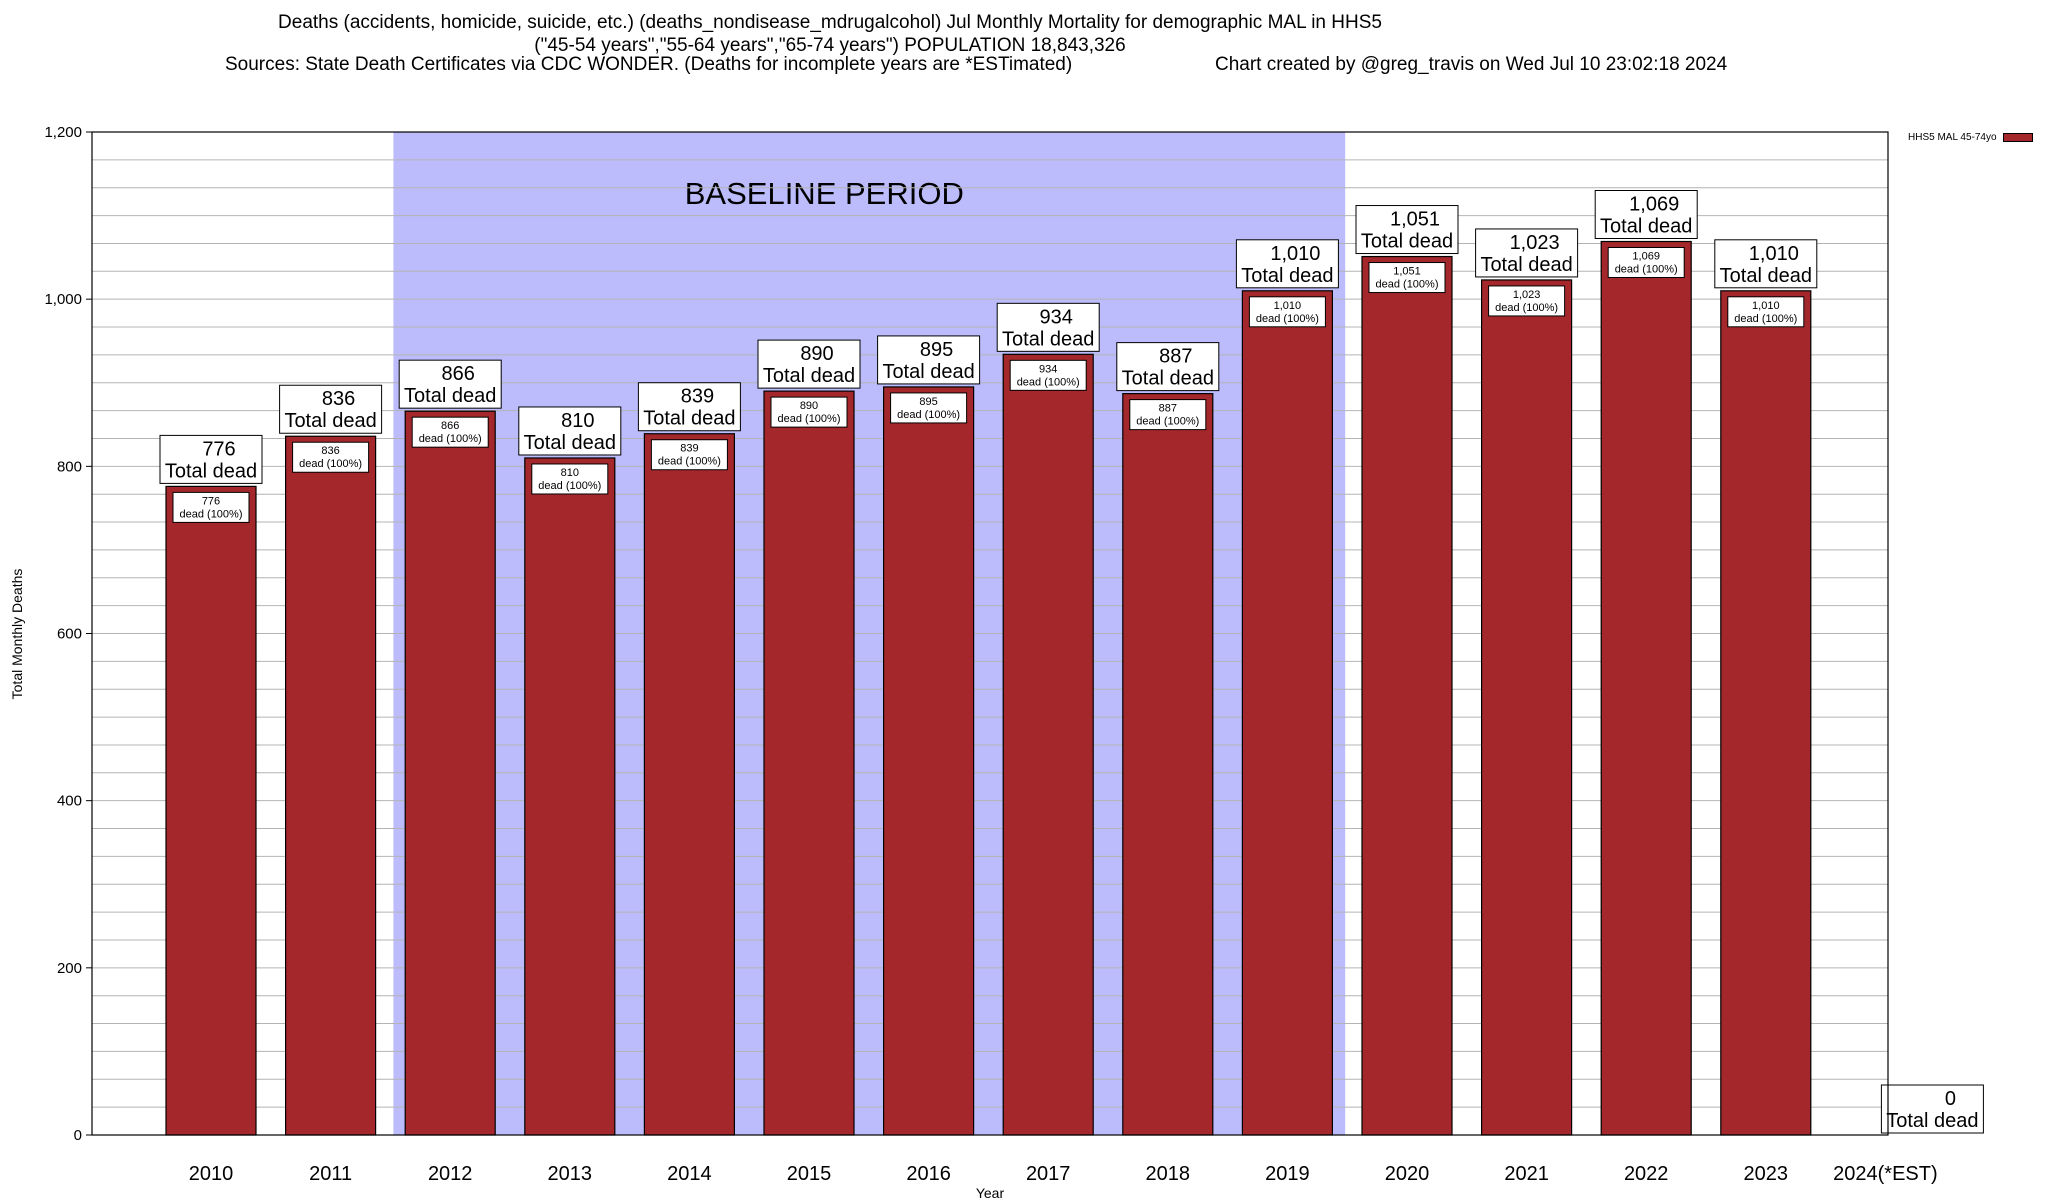 This screenshot has height=1200, width=2048. What do you see at coordinates (69, 801) in the screenshot?
I see `y-tick-label: 400` at bounding box center [69, 801].